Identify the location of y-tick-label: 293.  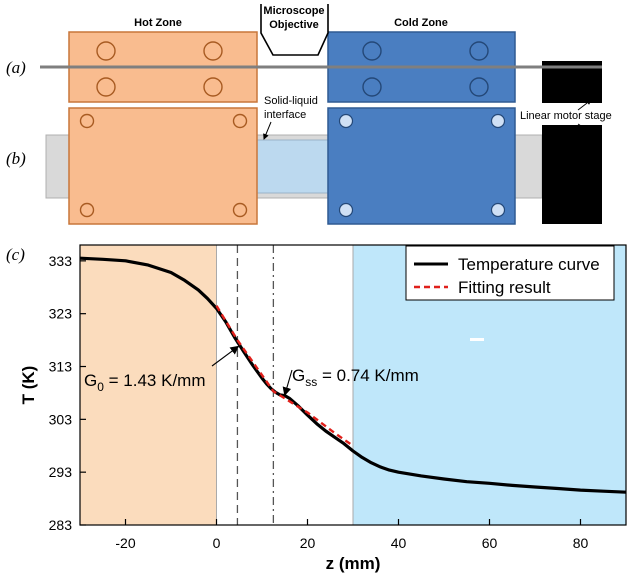
(61, 472).